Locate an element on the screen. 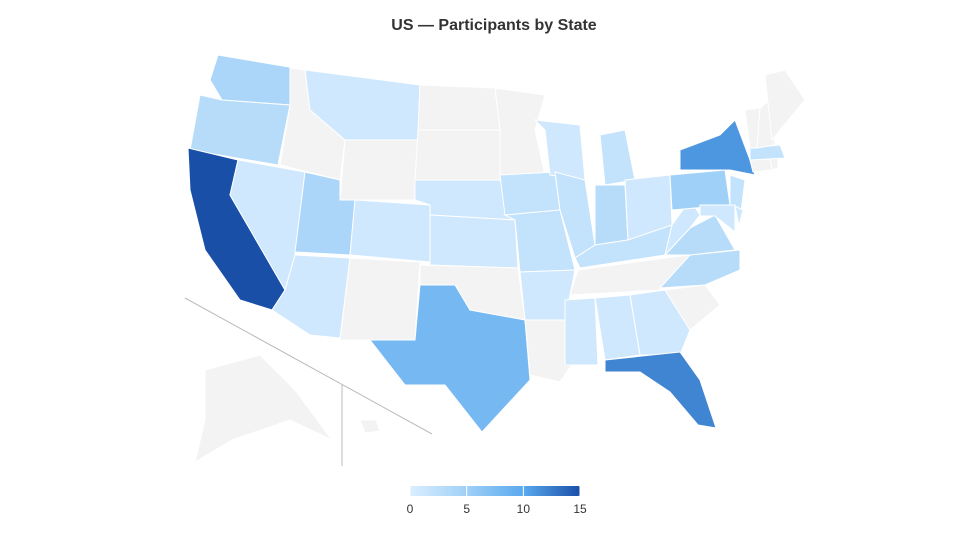 The height and width of the screenshot is (540, 960). inset-divider is located at coordinates (308, 366).